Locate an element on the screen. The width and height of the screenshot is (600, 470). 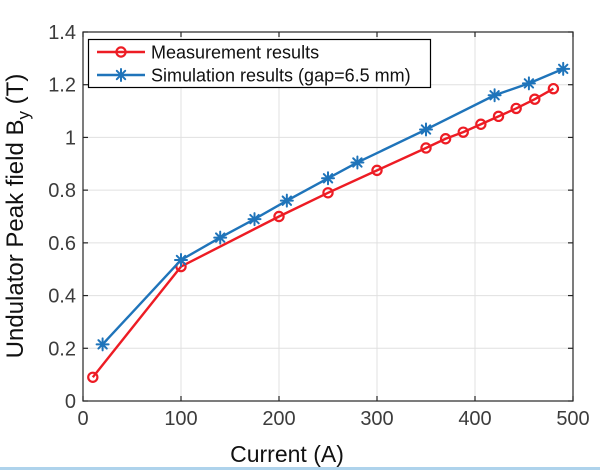
y-tick-label: 0.6 is located at coordinates (62, 244).